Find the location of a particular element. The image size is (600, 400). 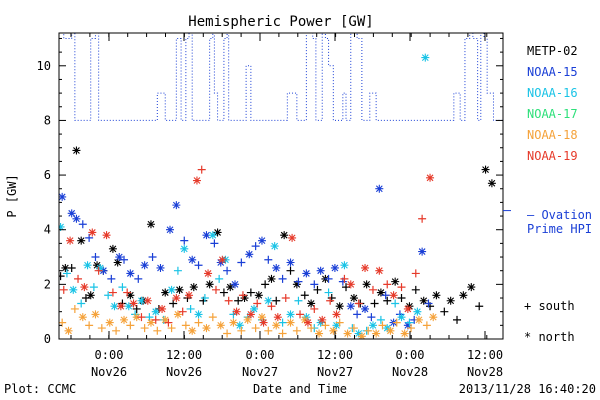

y-tick-label: 0 is located at coordinates (47, 339).